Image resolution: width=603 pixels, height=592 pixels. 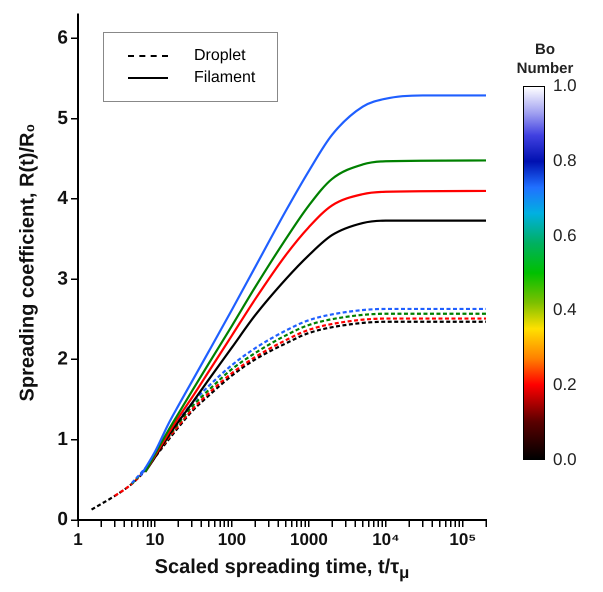 I want to click on color-bar-label: 0.8, so click(x=565, y=160).